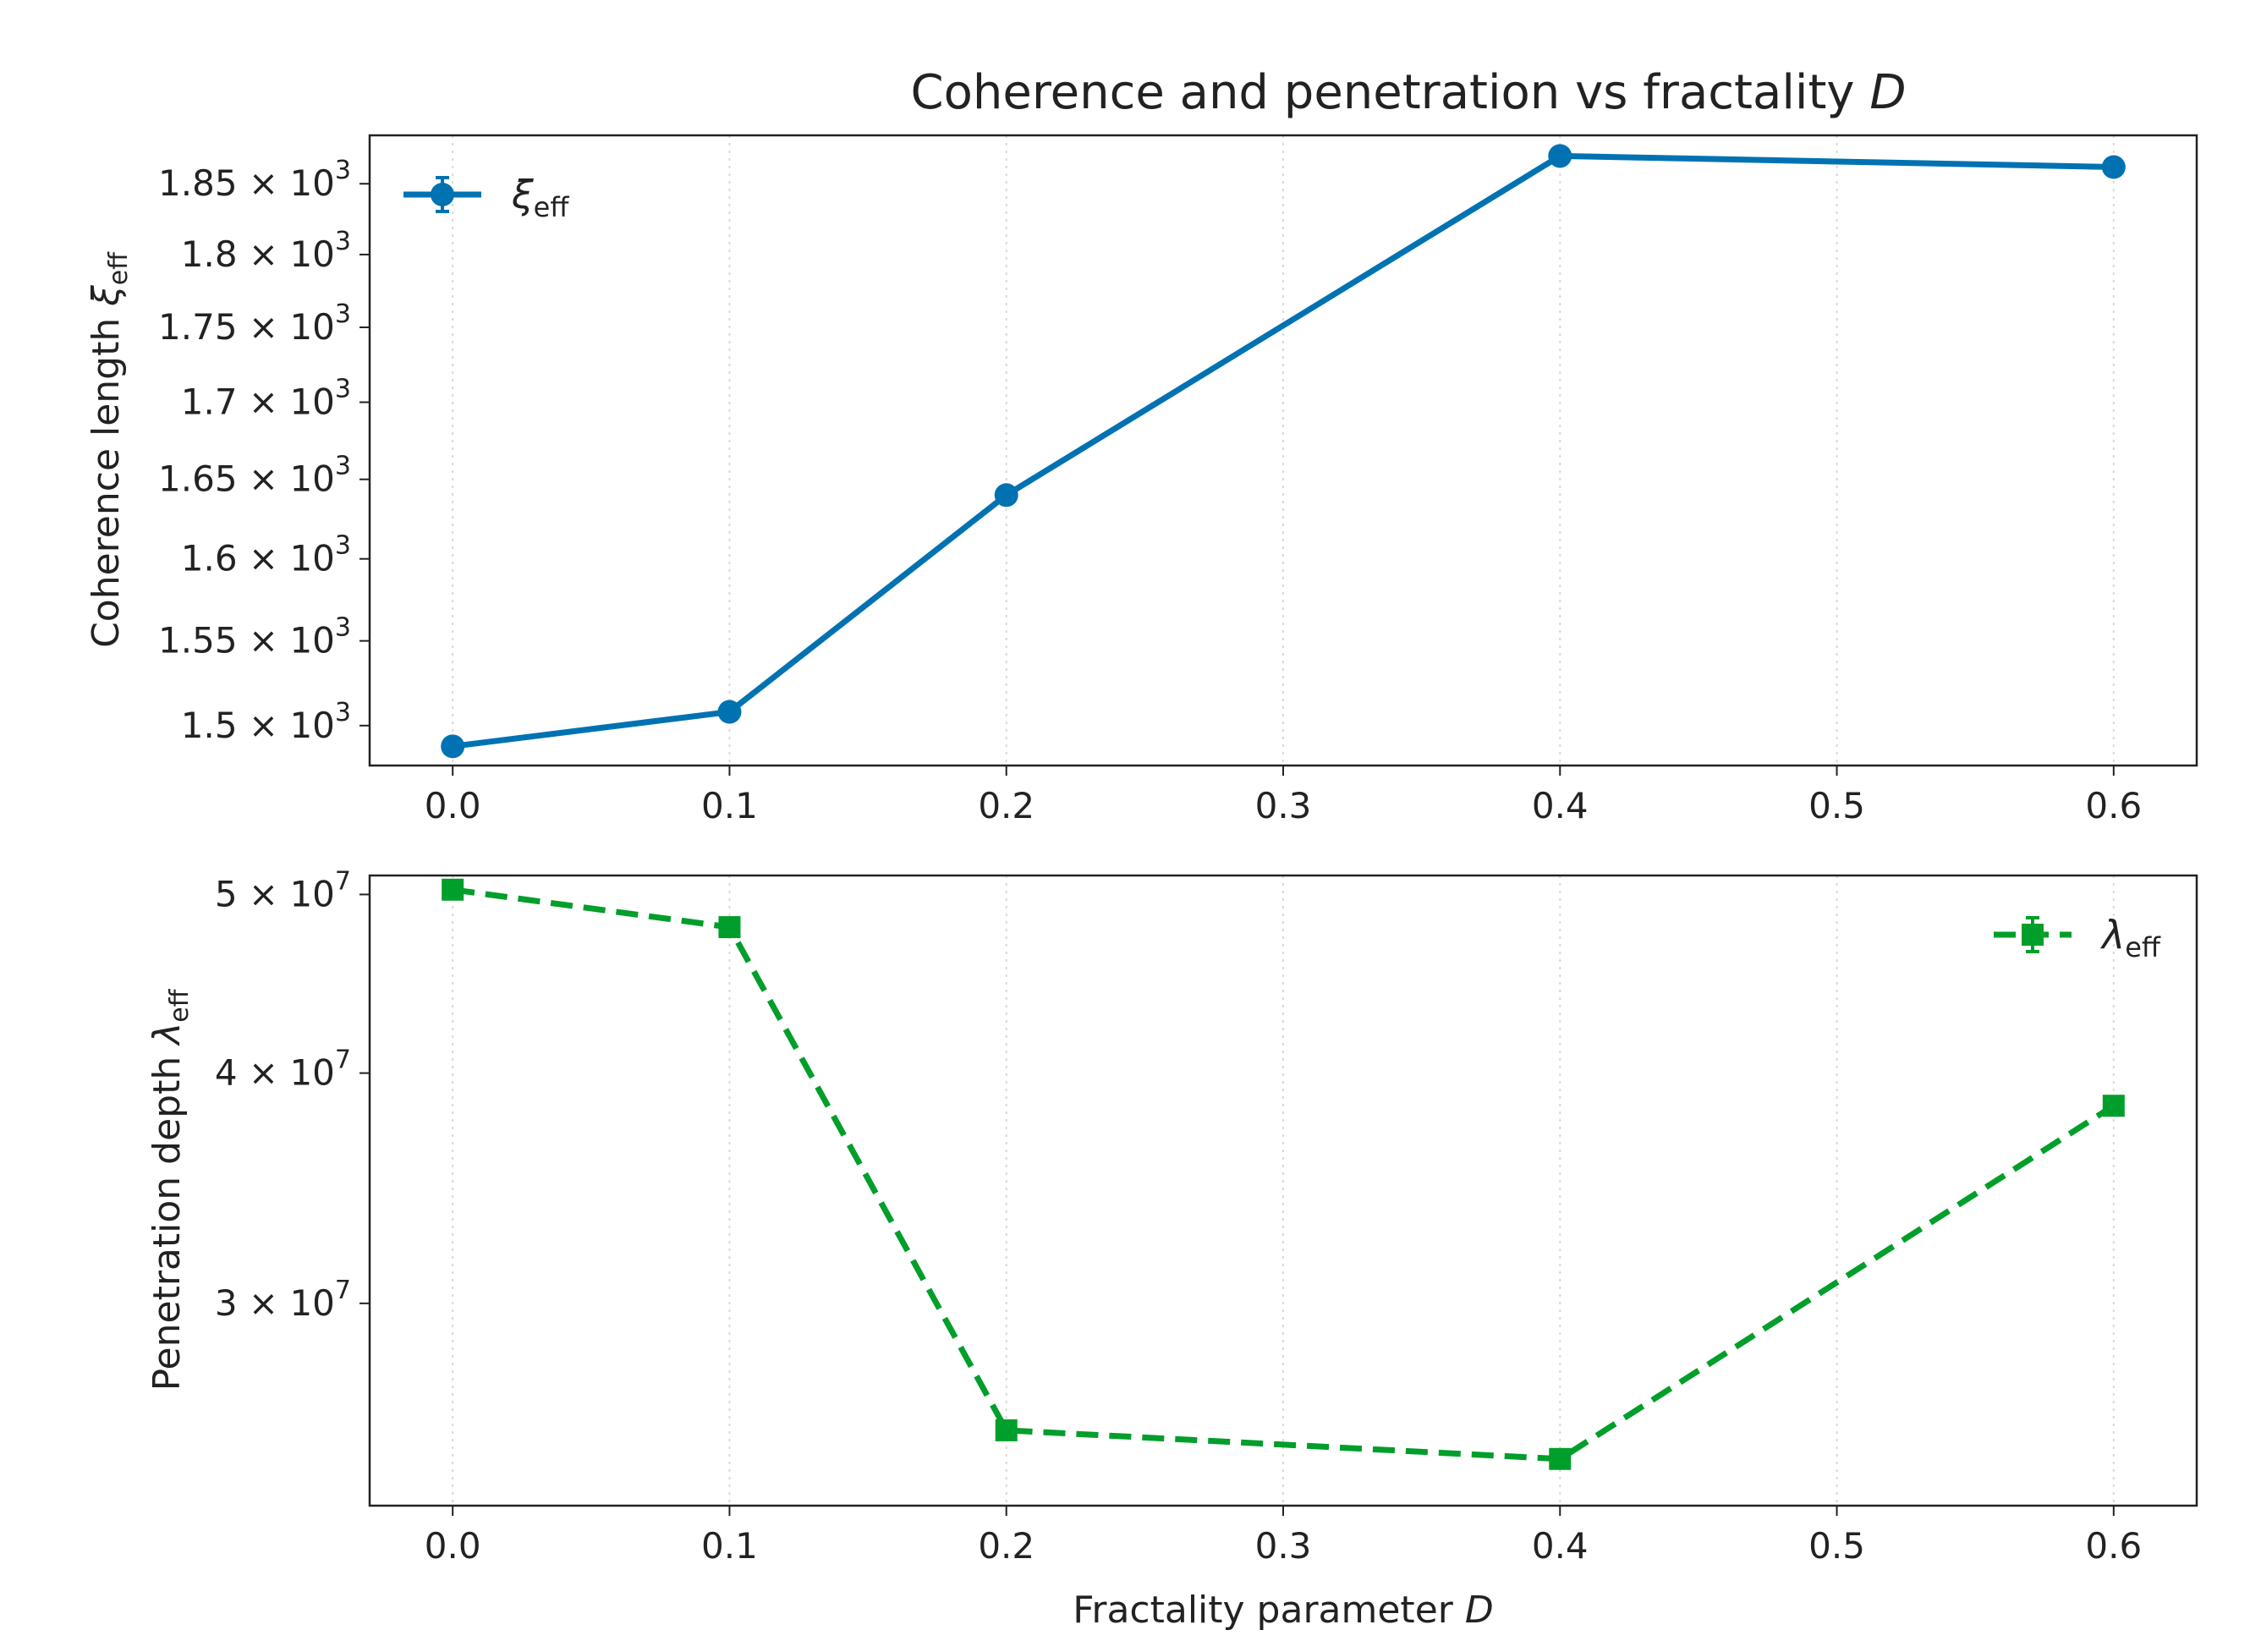  I want to click on legend-label-symbol: ξ, so click(523, 194).